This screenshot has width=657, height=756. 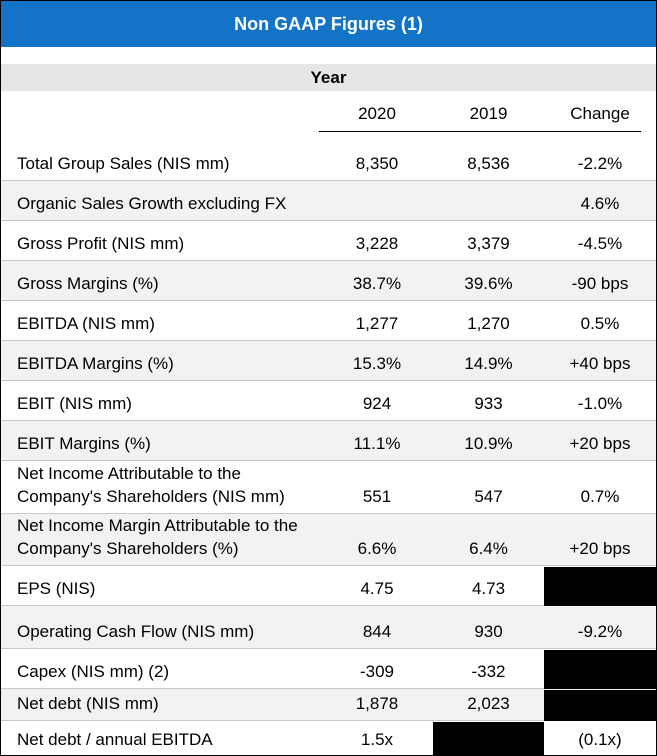 I want to click on table-cell: -2.2%, so click(x=600, y=163).